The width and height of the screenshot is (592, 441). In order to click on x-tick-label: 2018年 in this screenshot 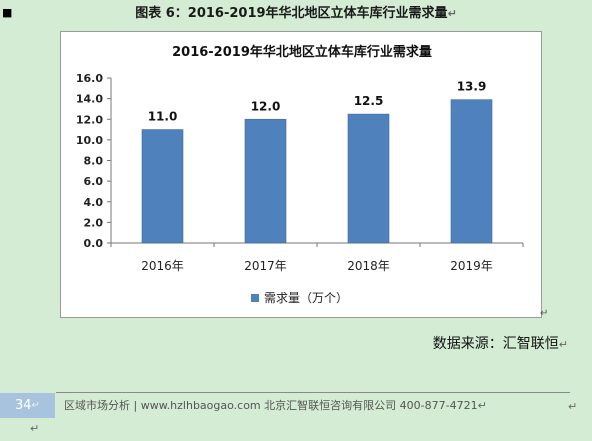, I will do `click(368, 266)`.